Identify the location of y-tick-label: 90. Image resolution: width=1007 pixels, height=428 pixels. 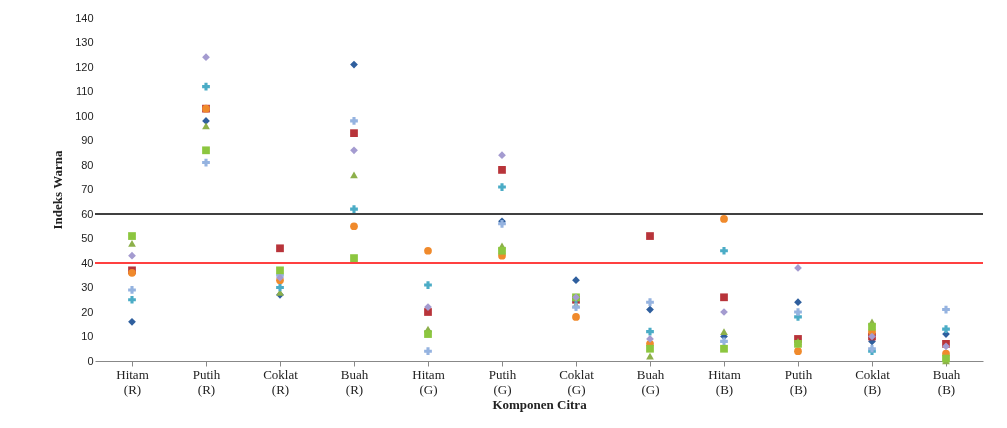
(87, 140).